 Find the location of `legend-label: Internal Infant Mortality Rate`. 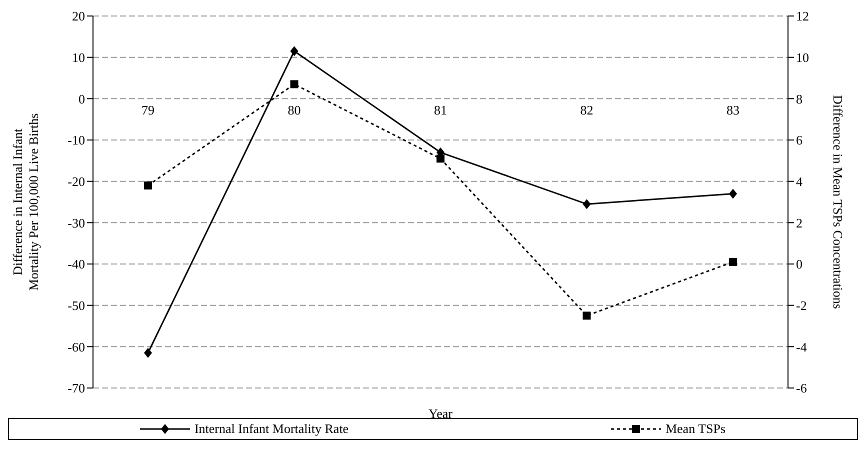

legend-label: Internal Infant Mortality Rate is located at coordinates (271, 429).